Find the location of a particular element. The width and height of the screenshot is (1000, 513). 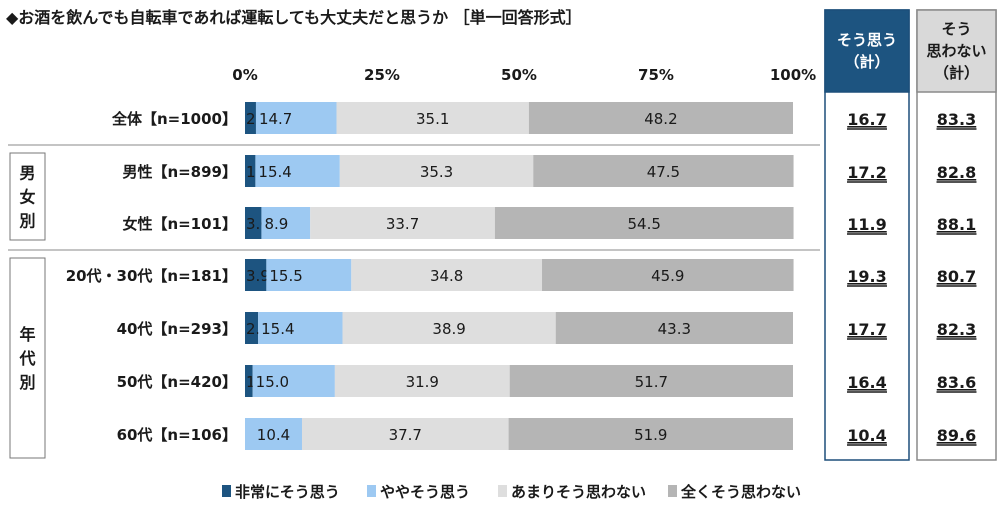

data-label: 48.2 is located at coordinates (660, 119).